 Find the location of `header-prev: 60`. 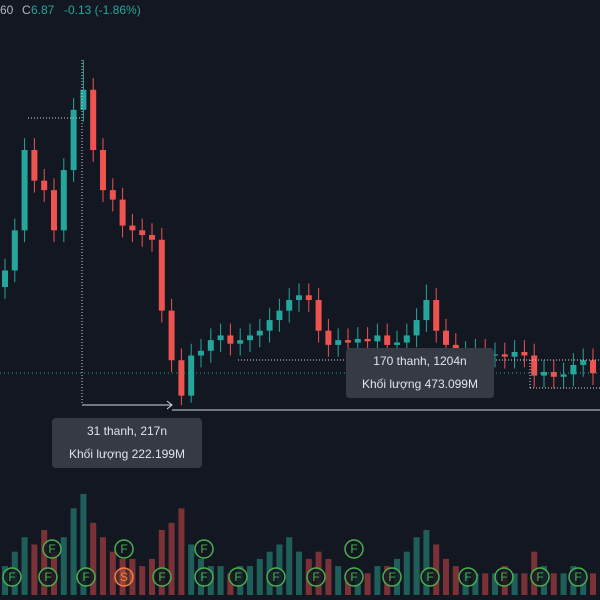

header-prev: 60 is located at coordinates (7, 10).